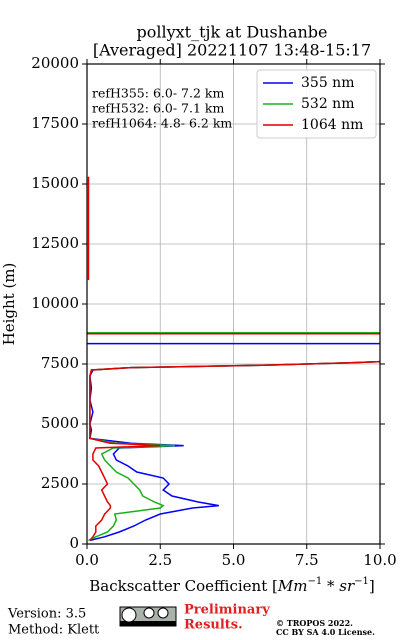 This screenshot has height=640, width=400. I want to click on annotation: refH532: 6.0- 7.1 km, so click(158, 108).